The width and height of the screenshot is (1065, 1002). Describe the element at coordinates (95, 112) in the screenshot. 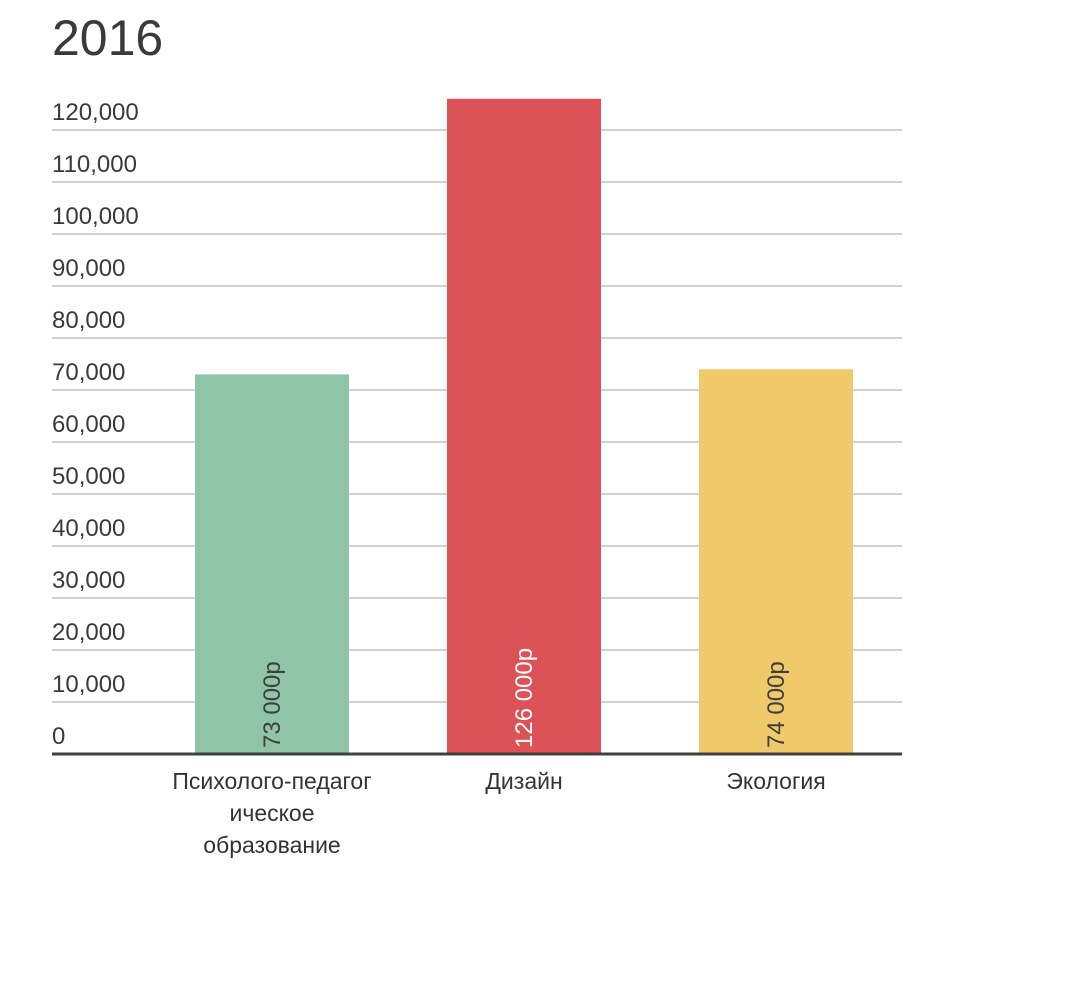

I see `y-tick-label: 120,000` at that location.